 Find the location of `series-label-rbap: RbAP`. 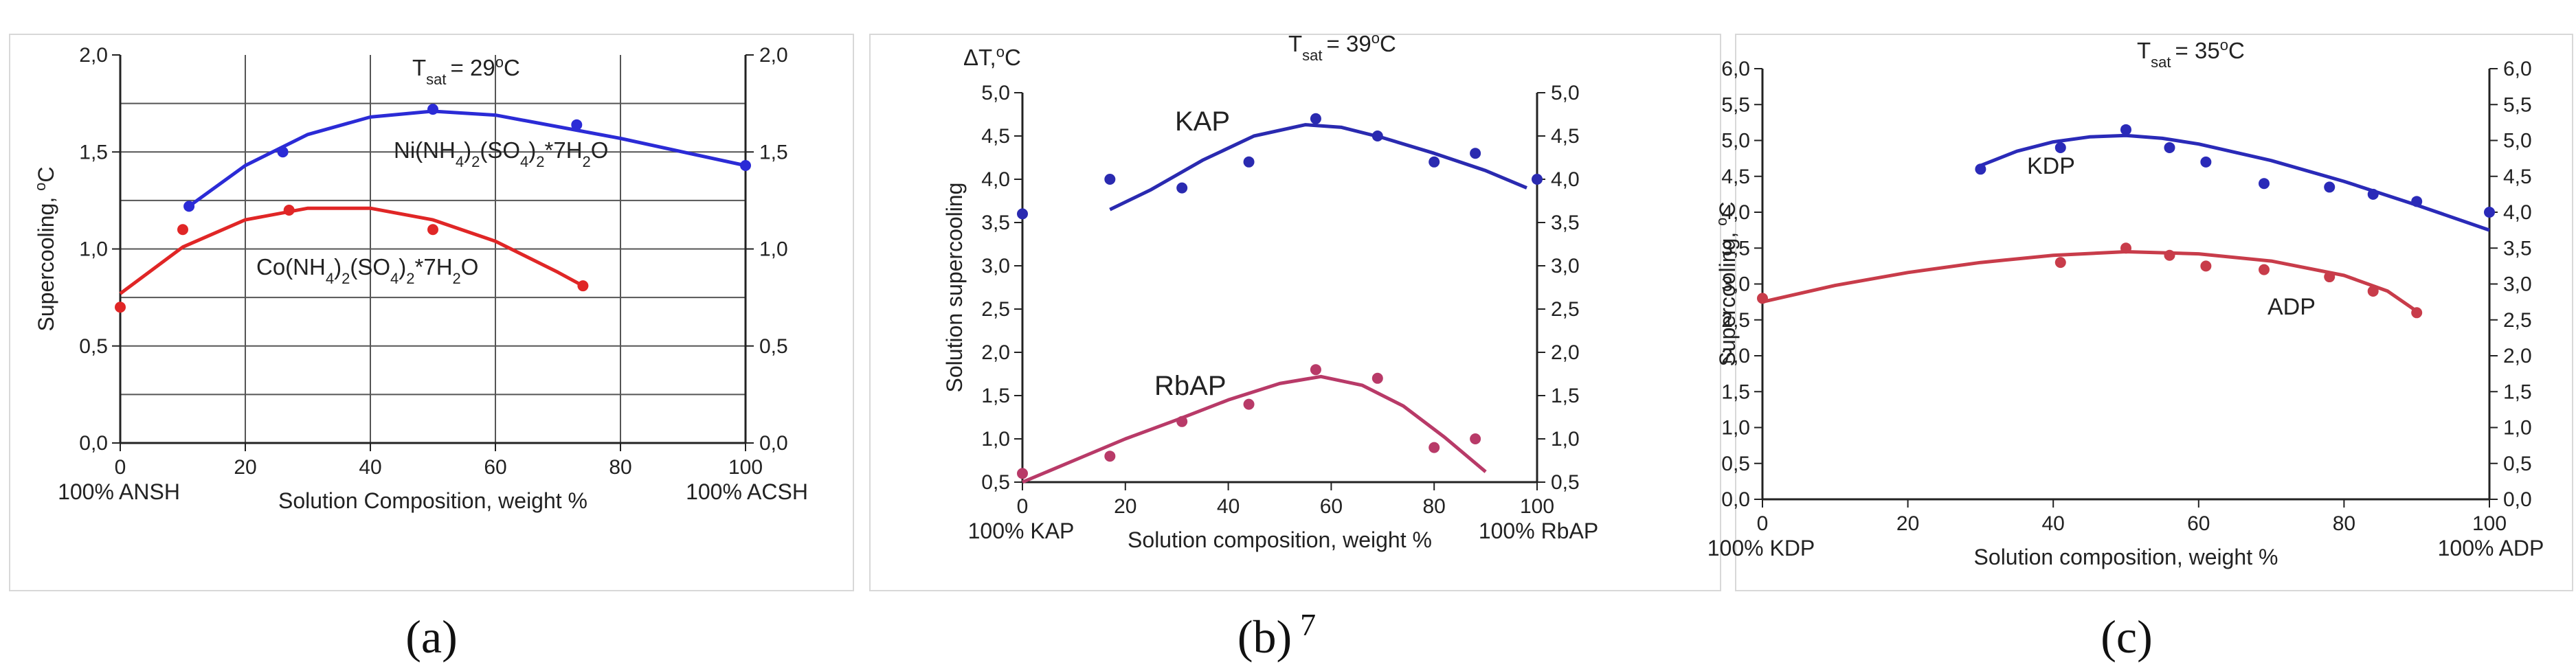

series-label-rbap: RbAP is located at coordinates (1190, 386).